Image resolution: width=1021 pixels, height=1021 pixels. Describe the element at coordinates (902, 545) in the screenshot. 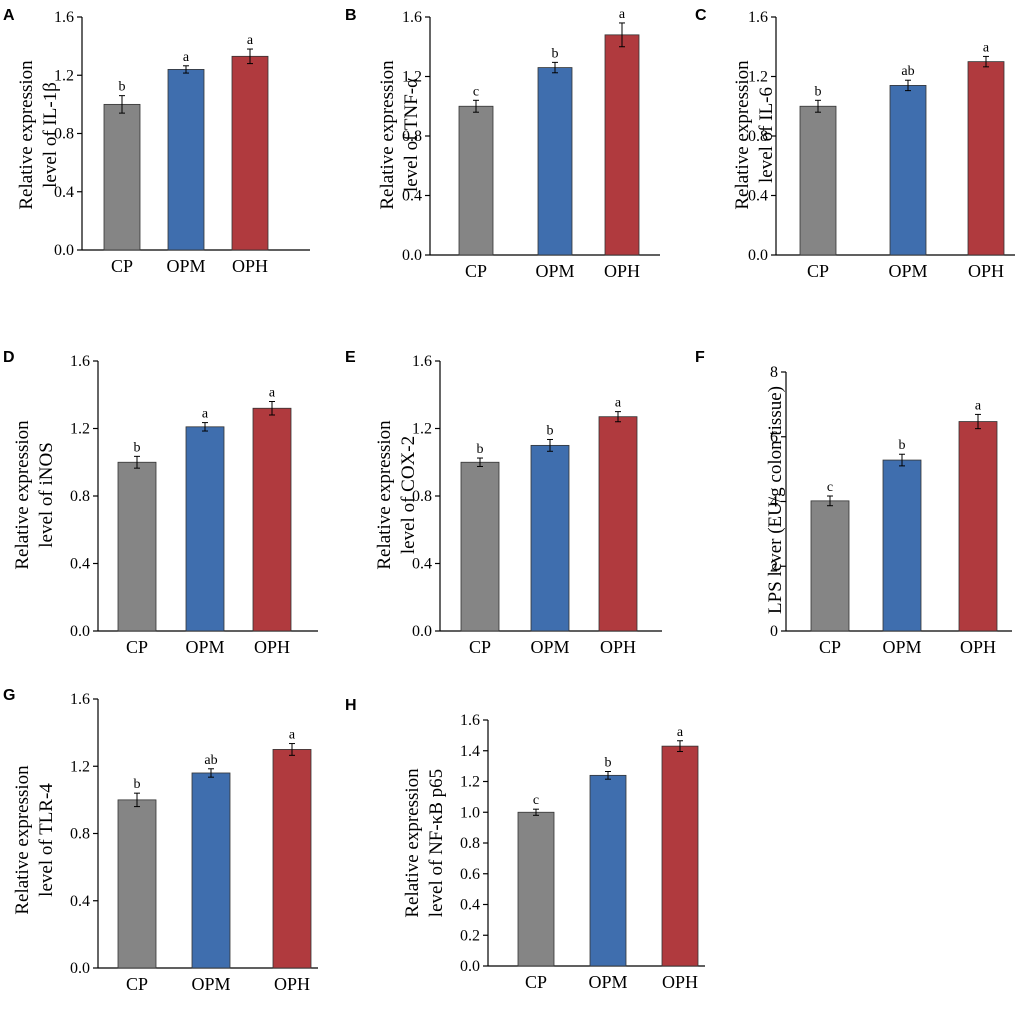

I see `panel-f-bar-opm` at that location.